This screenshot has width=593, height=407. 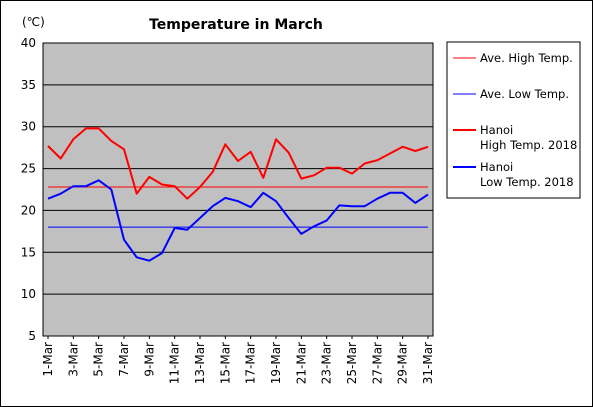 I want to click on legend-label: Low Temp. 2018, so click(x=527, y=182).